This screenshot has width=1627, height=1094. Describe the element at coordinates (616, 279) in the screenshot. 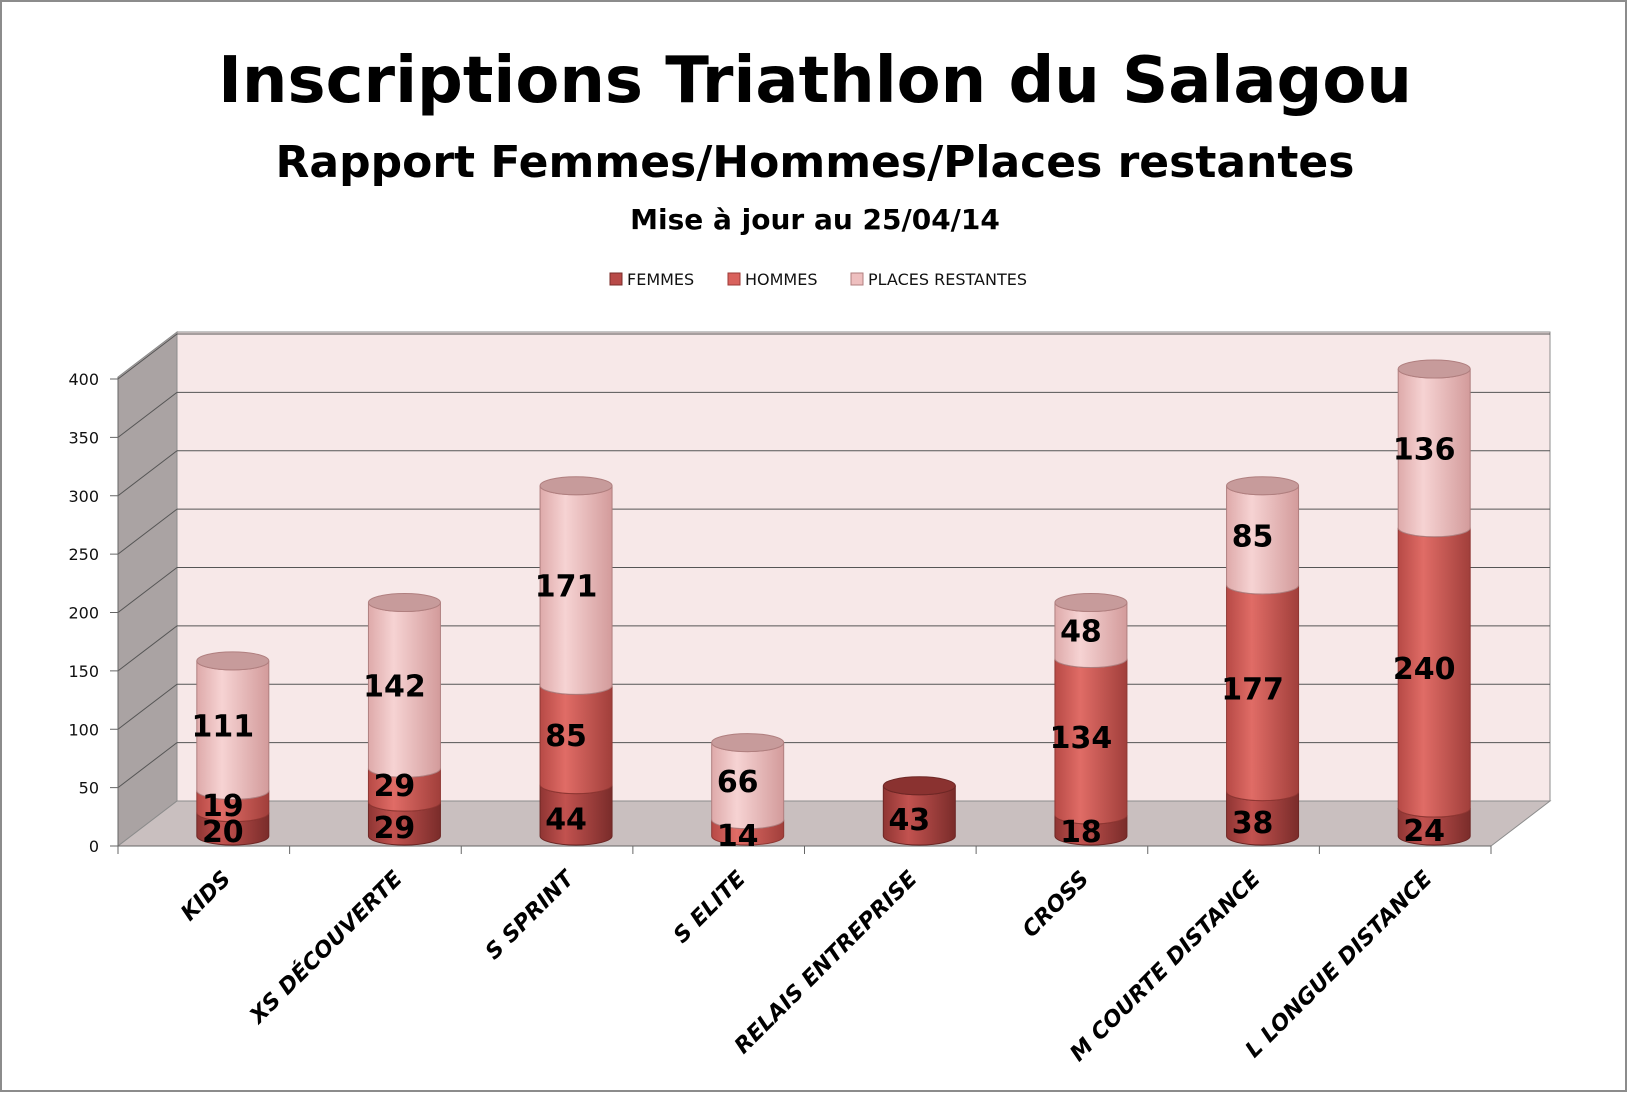

I see `legend-swatch-femmes` at that location.